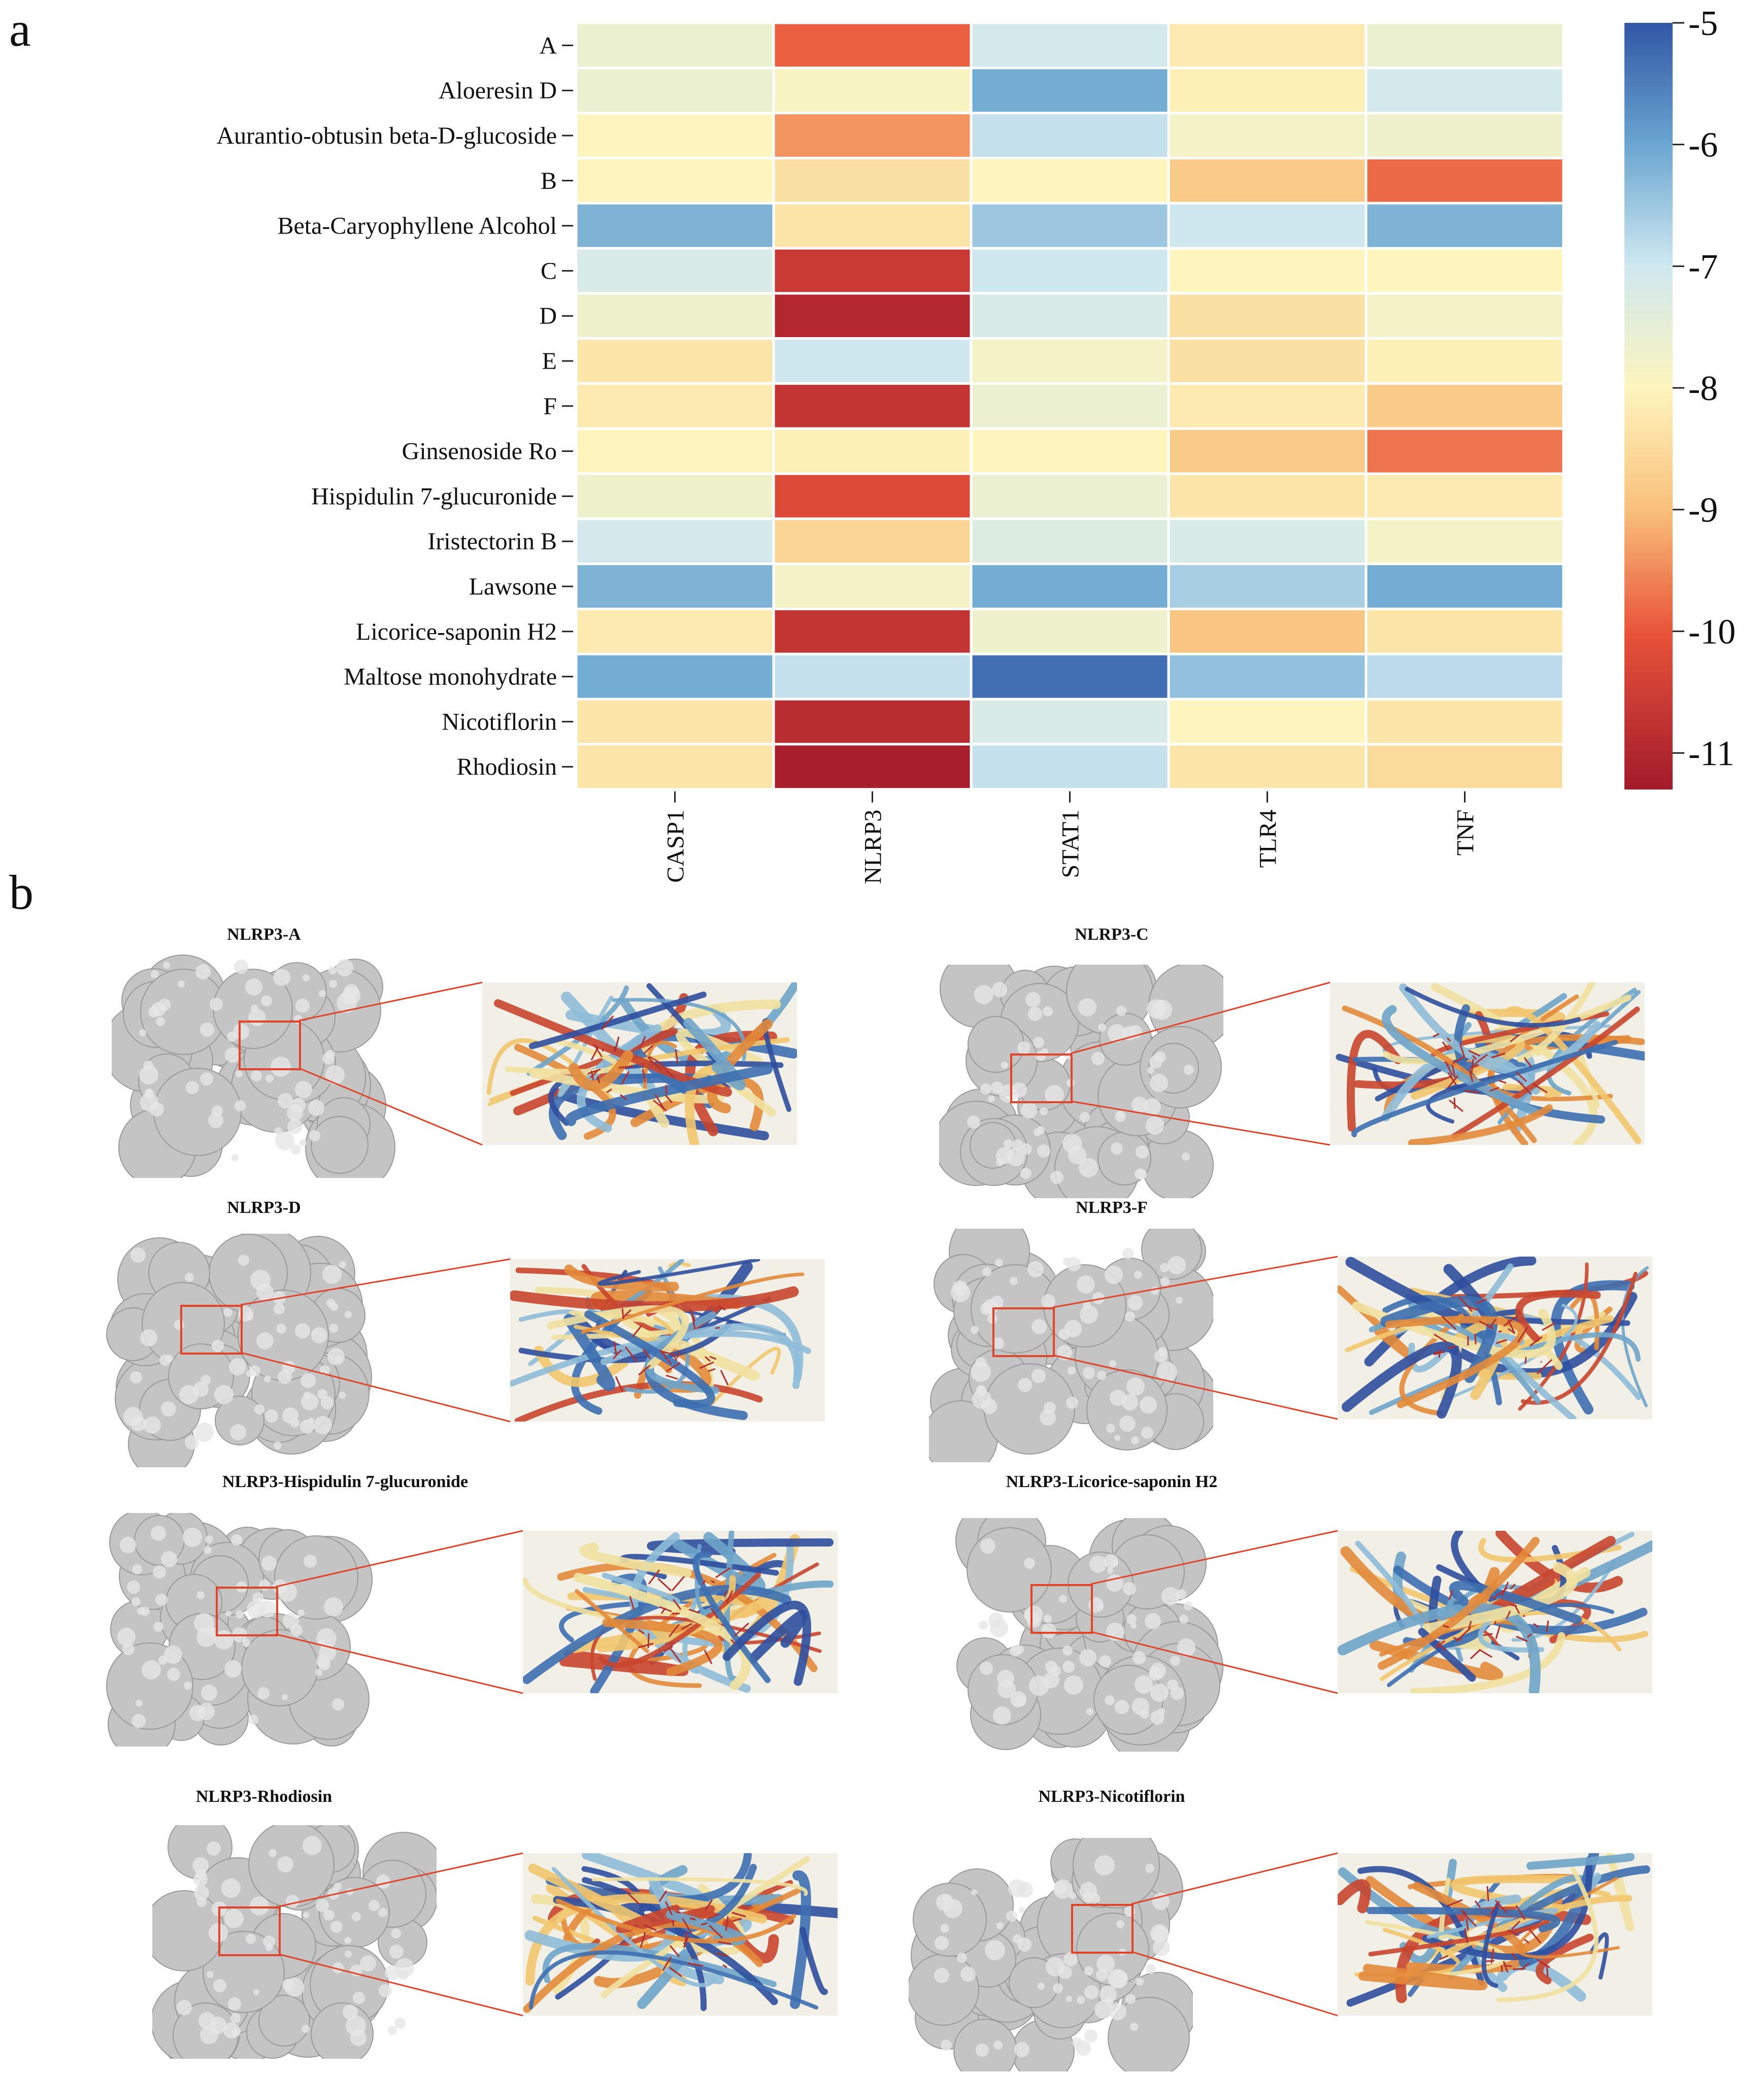  I want to click on row-label: Lawsone, so click(513, 587).